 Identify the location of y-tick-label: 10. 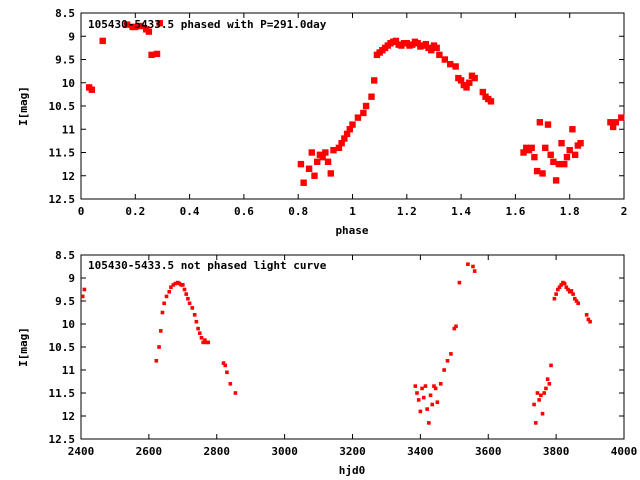
(68, 83).